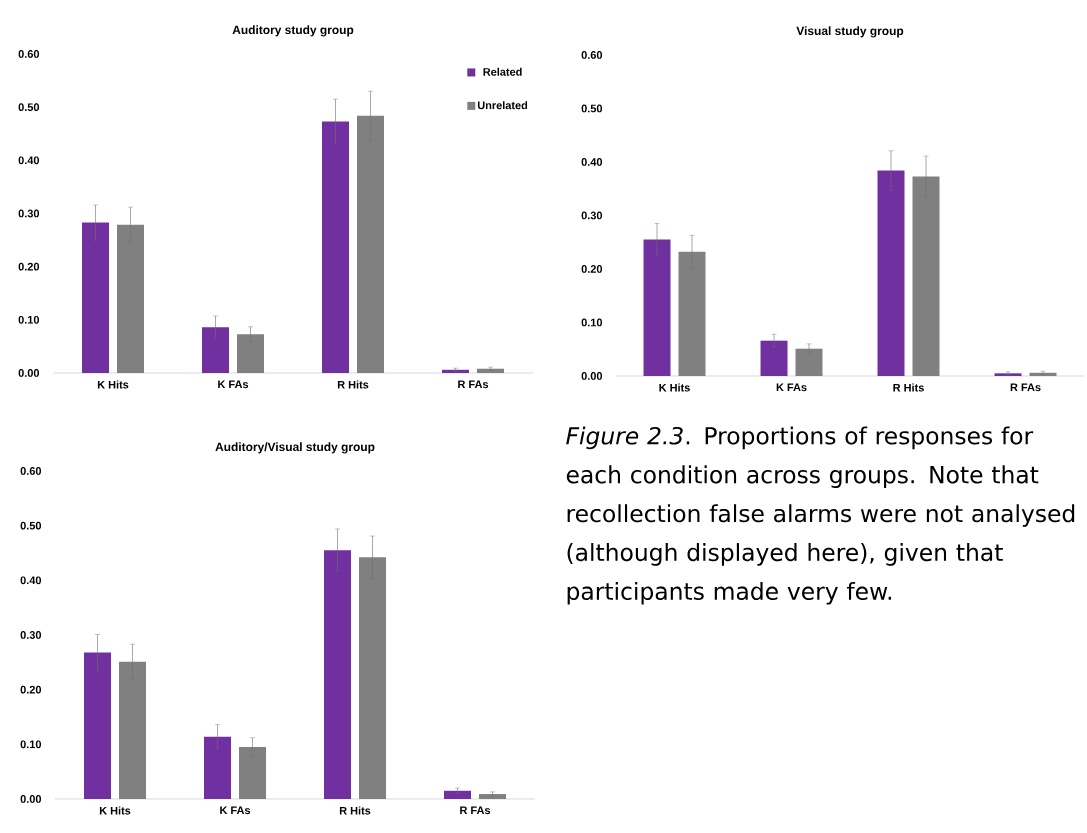 This screenshot has width=1087, height=833. I want to click on legend-label: Unrelated, so click(502, 105).